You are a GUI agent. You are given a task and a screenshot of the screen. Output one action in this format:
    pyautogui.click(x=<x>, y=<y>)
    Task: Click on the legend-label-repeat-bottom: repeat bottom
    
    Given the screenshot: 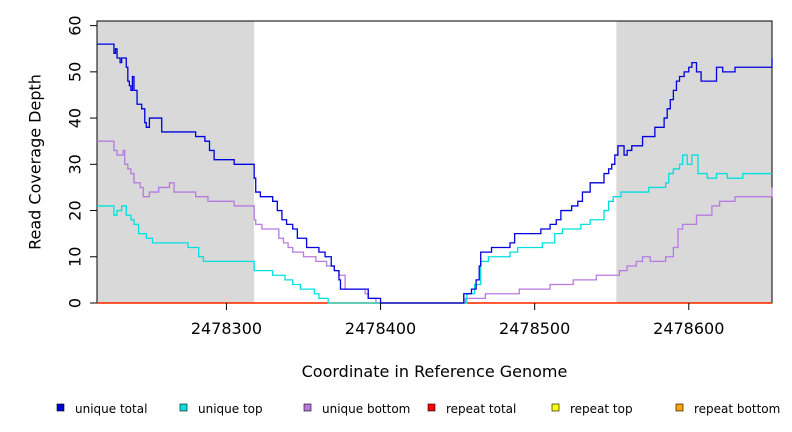 What is the action you would take?
    pyautogui.click(x=737, y=409)
    